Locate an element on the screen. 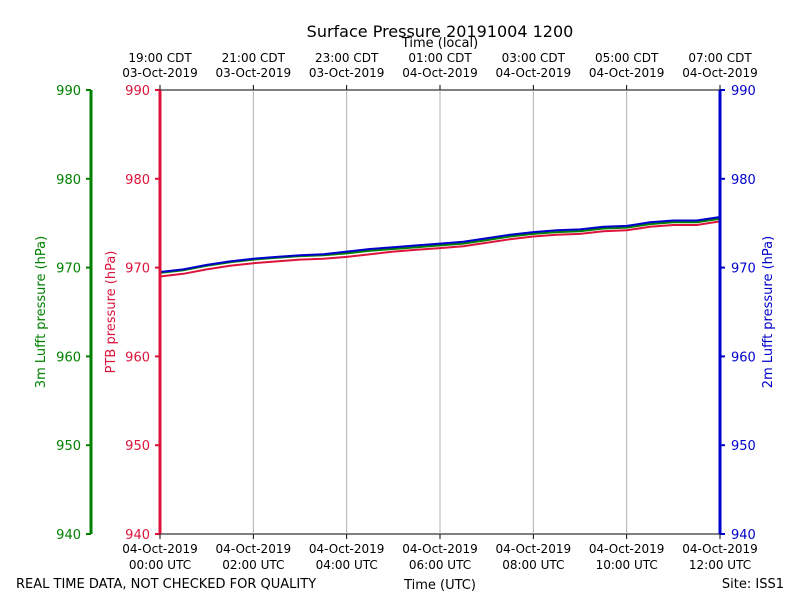 The image size is (800, 600). left-inner-ticks: 940 950 960 970 980 990 is located at coordinates (142, 313).